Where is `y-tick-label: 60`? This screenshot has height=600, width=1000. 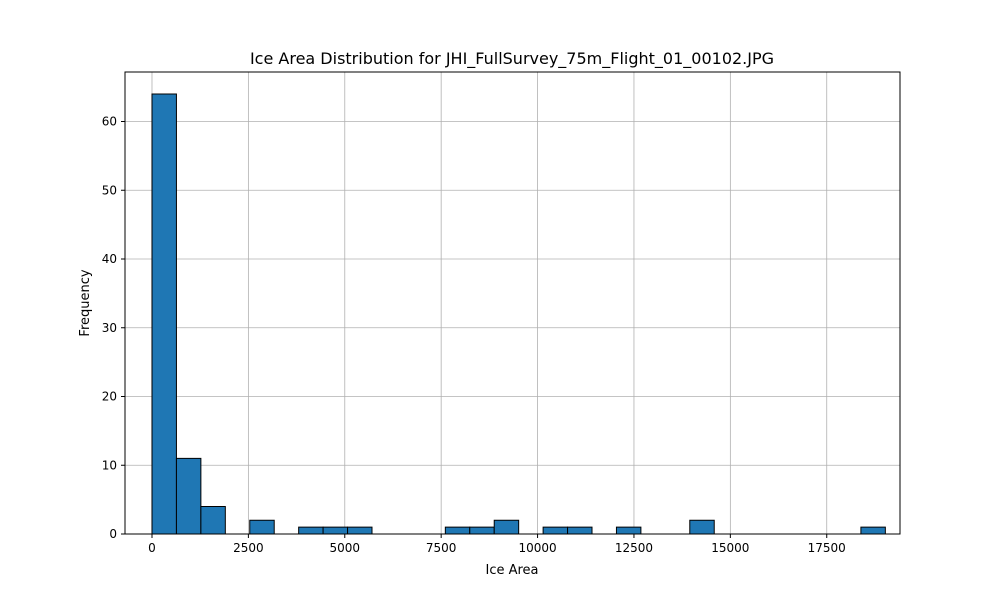 y-tick-label: 60 is located at coordinates (109, 122).